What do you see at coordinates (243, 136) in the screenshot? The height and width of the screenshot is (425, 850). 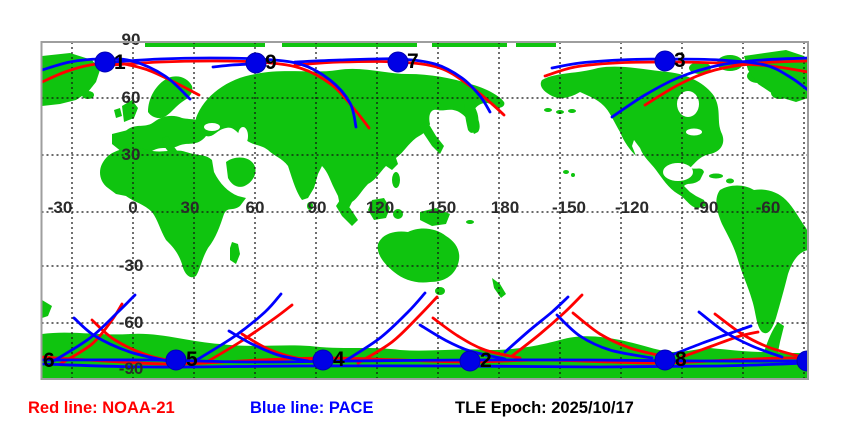 I see `caspian-sea` at bounding box center [243, 136].